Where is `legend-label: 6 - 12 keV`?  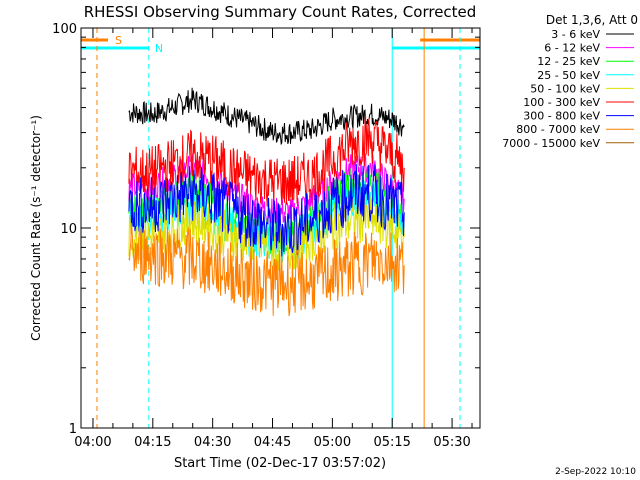
legend-label: 6 - 12 keV is located at coordinates (572, 48).